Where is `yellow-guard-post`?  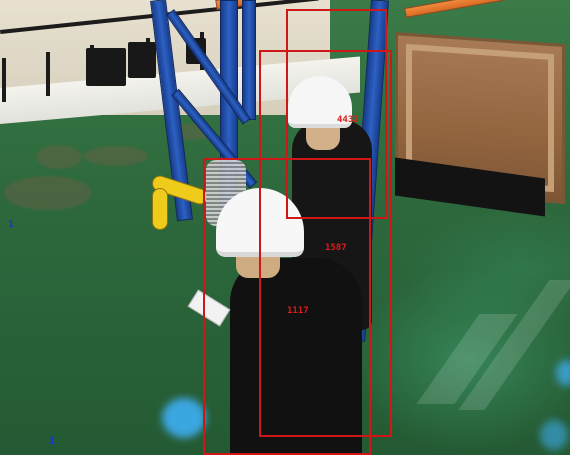
yellow-guard-post is located at coordinates (160, 209).